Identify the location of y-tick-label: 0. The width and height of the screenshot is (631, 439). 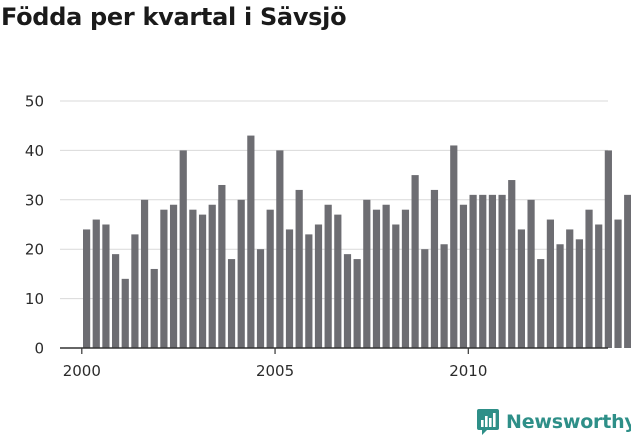
(39, 349).